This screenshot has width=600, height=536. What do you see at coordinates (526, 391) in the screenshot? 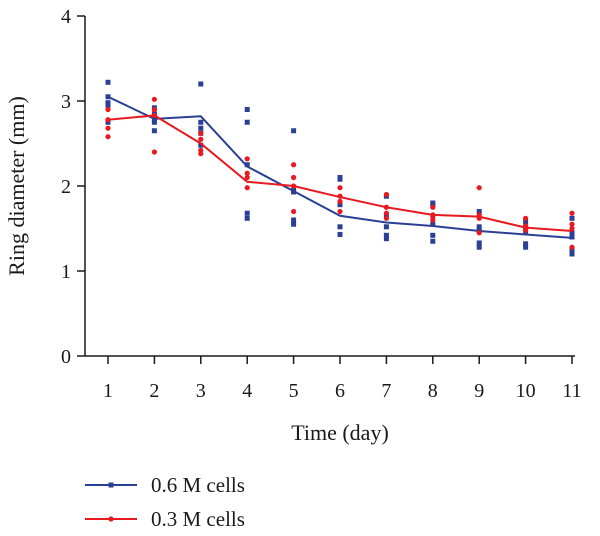
I see `x-tick-label: 10` at bounding box center [526, 391].